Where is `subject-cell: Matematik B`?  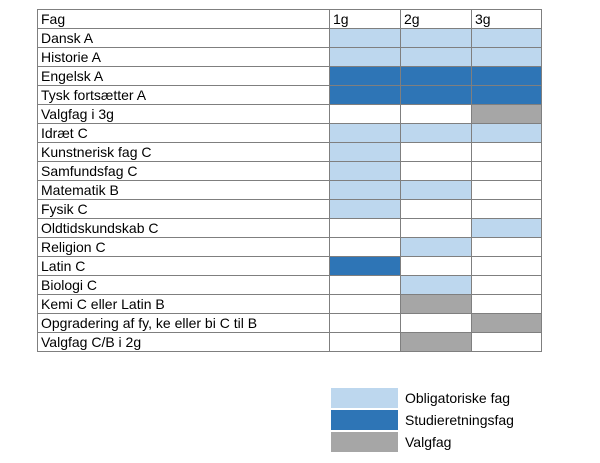 subject-cell: Matematik B is located at coordinates (183, 190).